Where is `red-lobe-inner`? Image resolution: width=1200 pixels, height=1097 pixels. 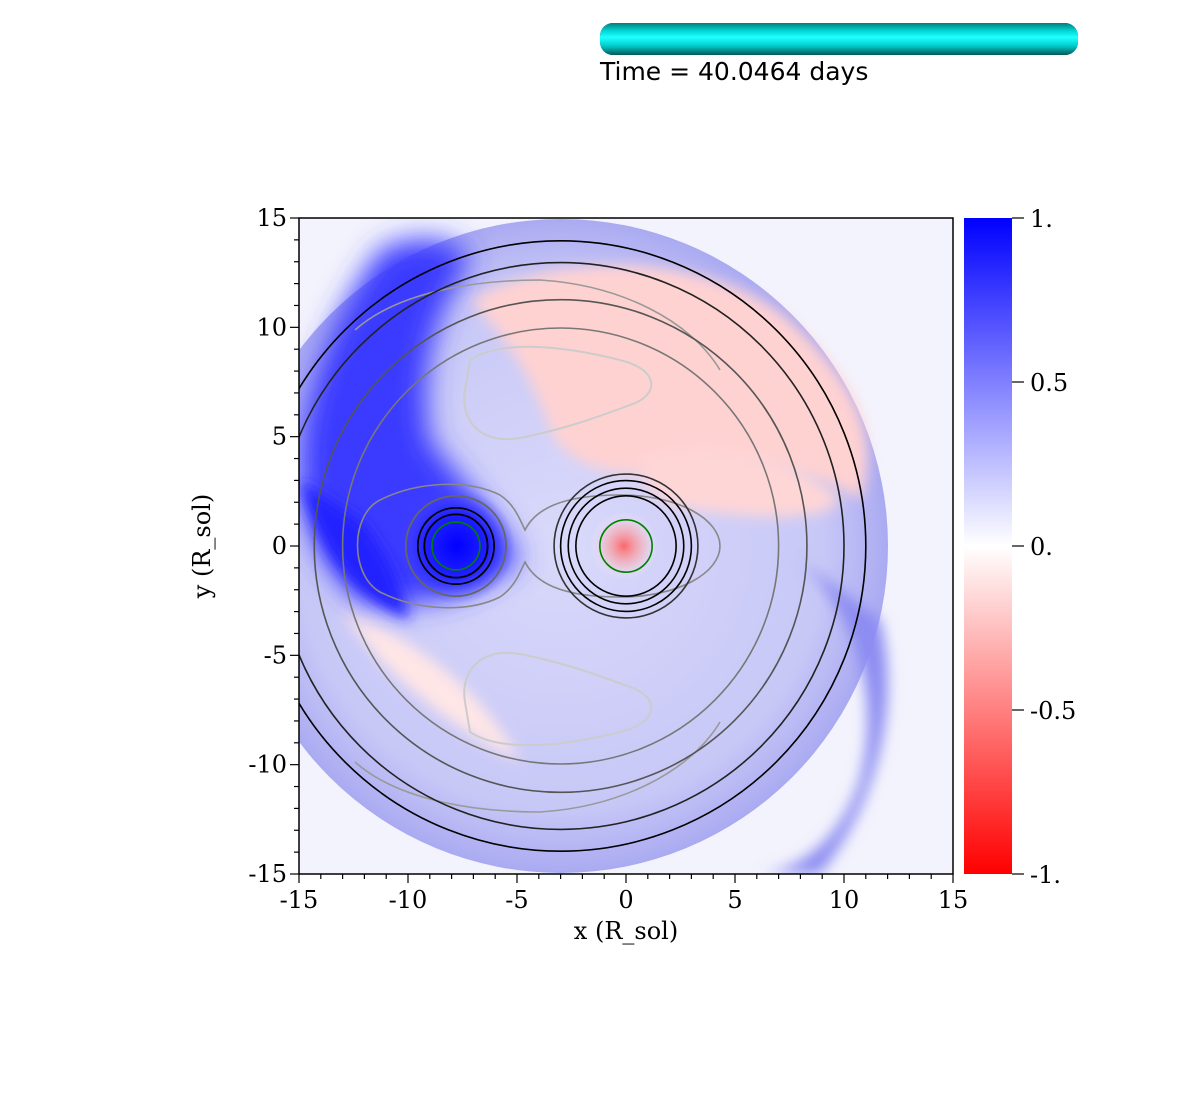 red-lobe-inner is located at coordinates (740, 483).